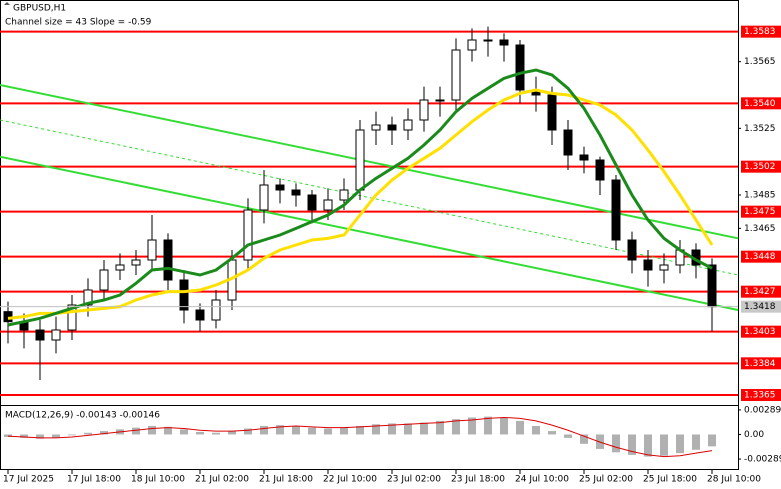 This screenshot has height=489, width=781. What do you see at coordinates (754, 435) in the screenshot?
I see `y-tick-label: 0.00` at bounding box center [754, 435].